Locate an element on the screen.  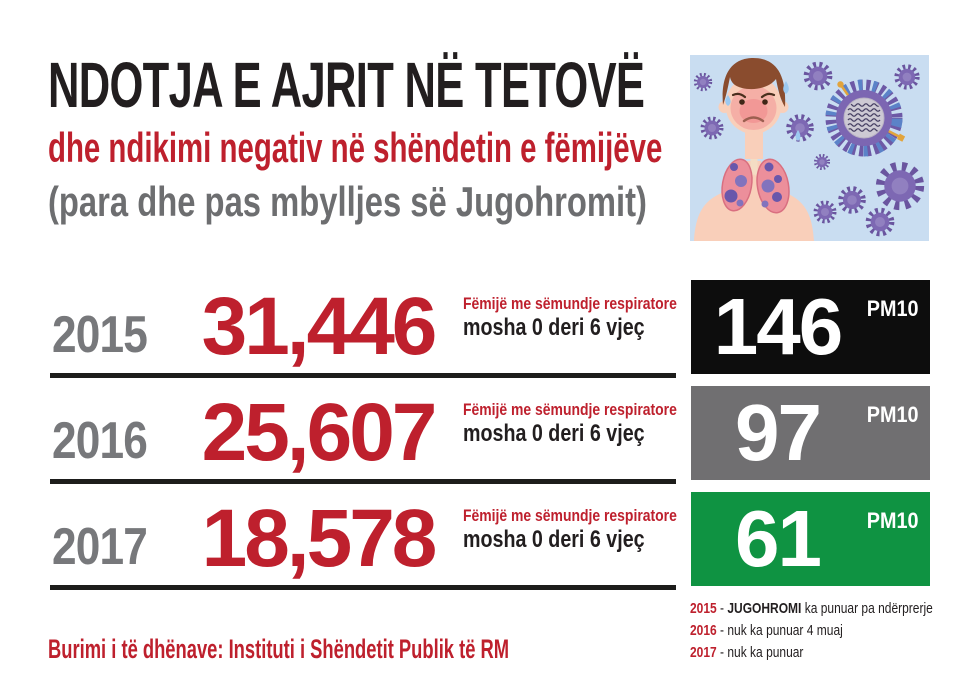
pm10-box-2016: 97 PM10 is located at coordinates (810, 433).